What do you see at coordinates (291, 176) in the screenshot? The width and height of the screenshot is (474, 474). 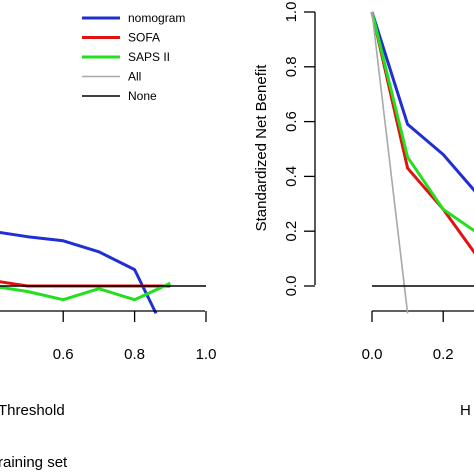 I see `right-y-tick-label: 0.4` at bounding box center [291, 176].